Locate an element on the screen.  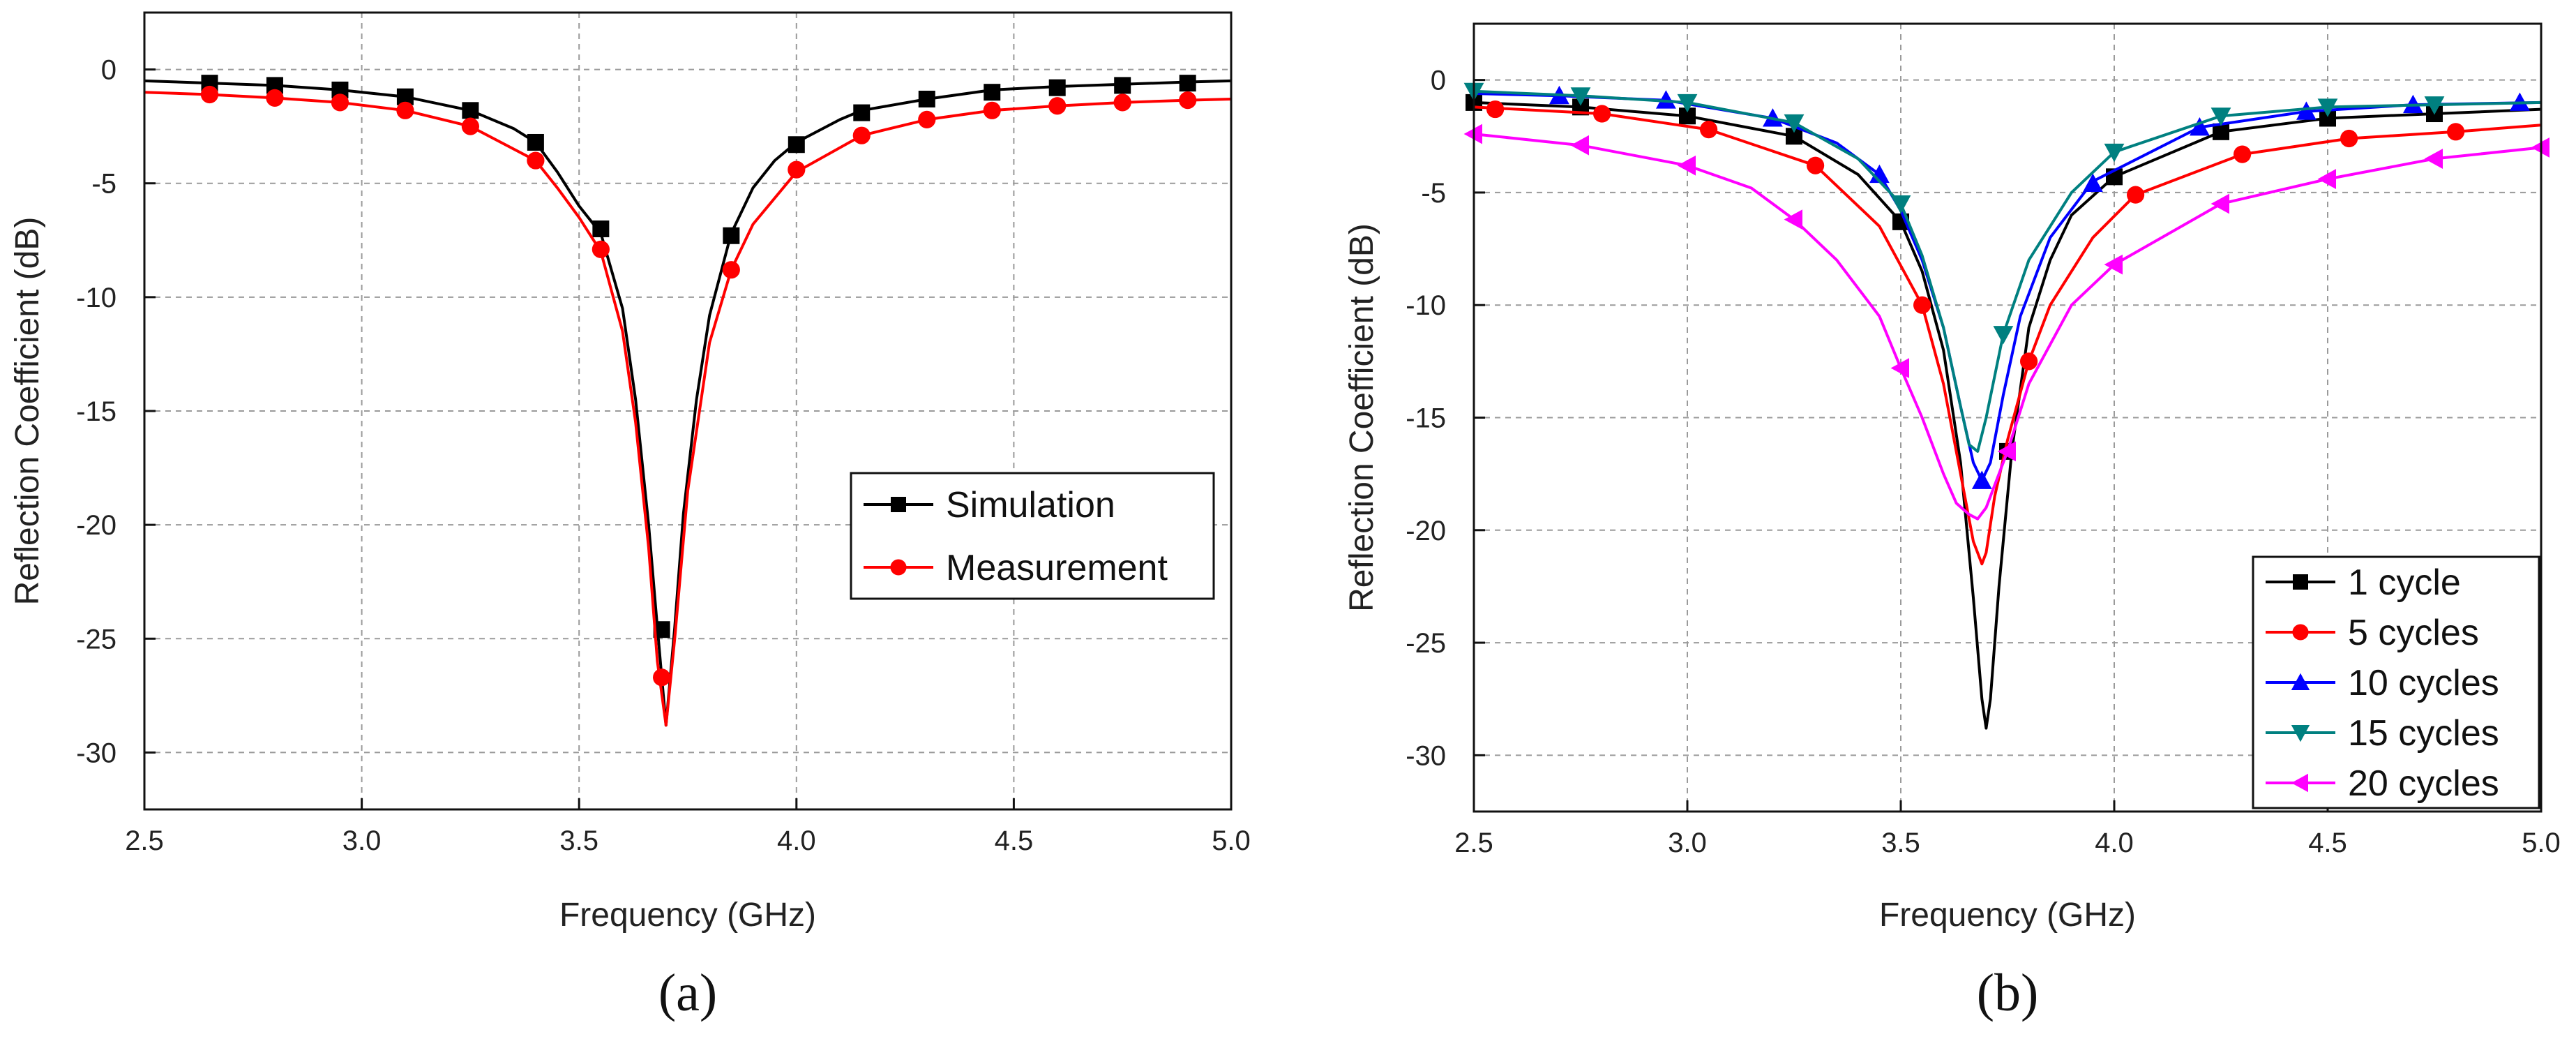
y-tick-label-a-1: -5 is located at coordinates (104, 184).